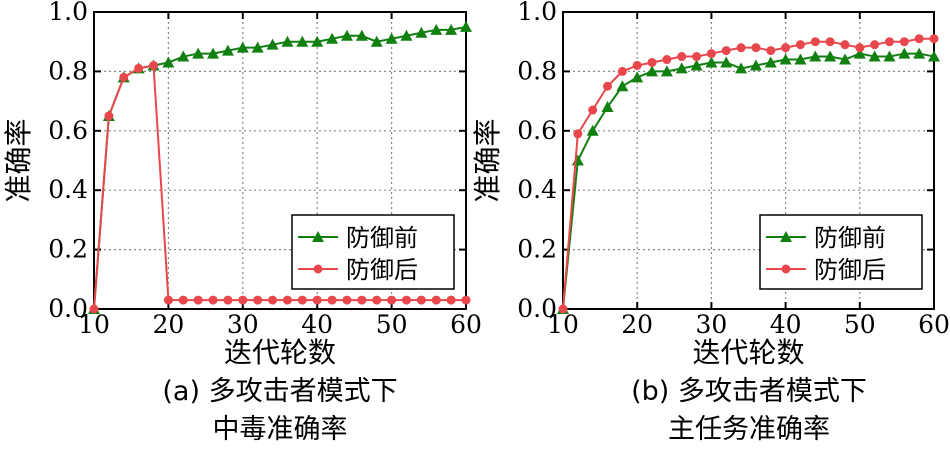 Image resolution: width=950 pixels, height=450 pixels. What do you see at coordinates (466, 324) in the screenshot?
I see `x-tick-label: 60` at bounding box center [466, 324].